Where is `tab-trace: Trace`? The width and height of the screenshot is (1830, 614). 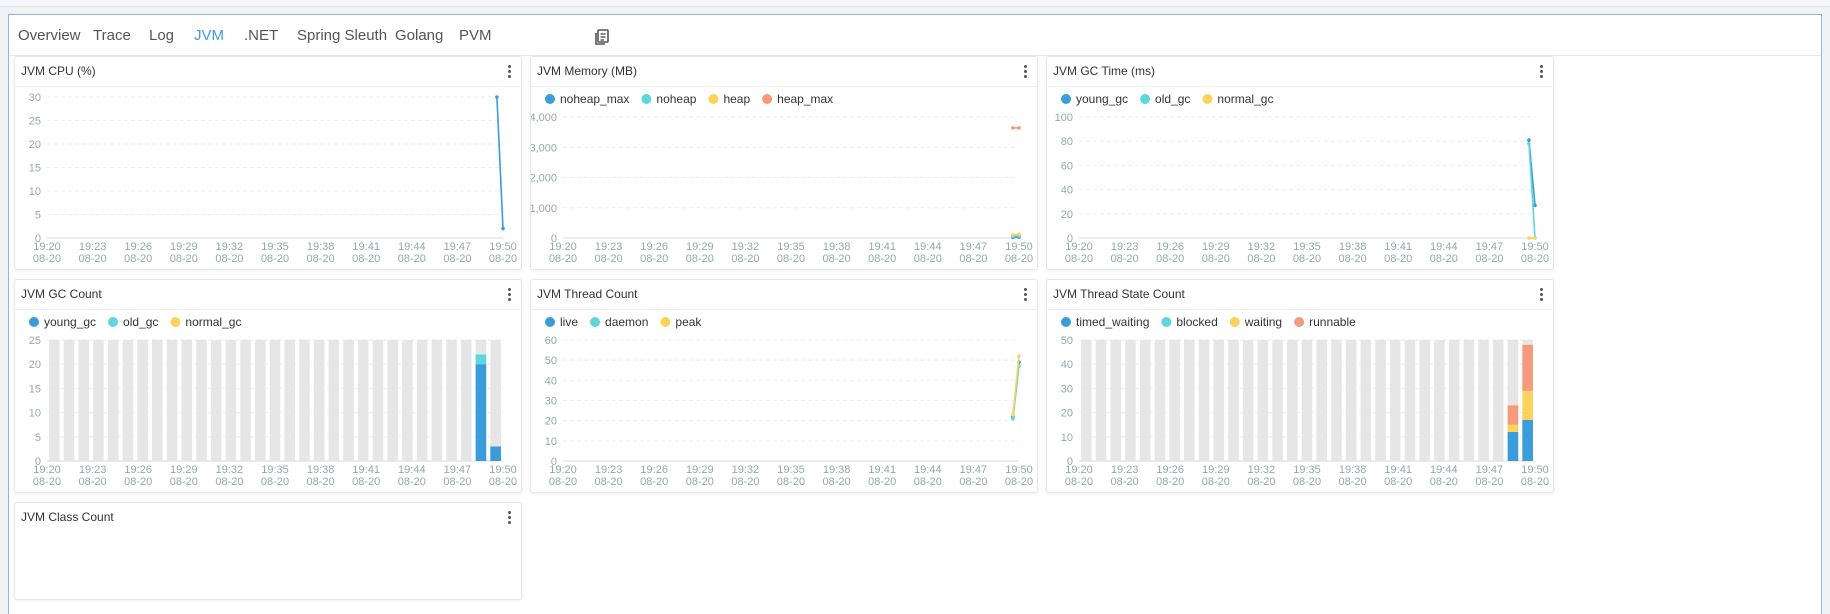
tab-trace: Trace is located at coordinates (112, 35).